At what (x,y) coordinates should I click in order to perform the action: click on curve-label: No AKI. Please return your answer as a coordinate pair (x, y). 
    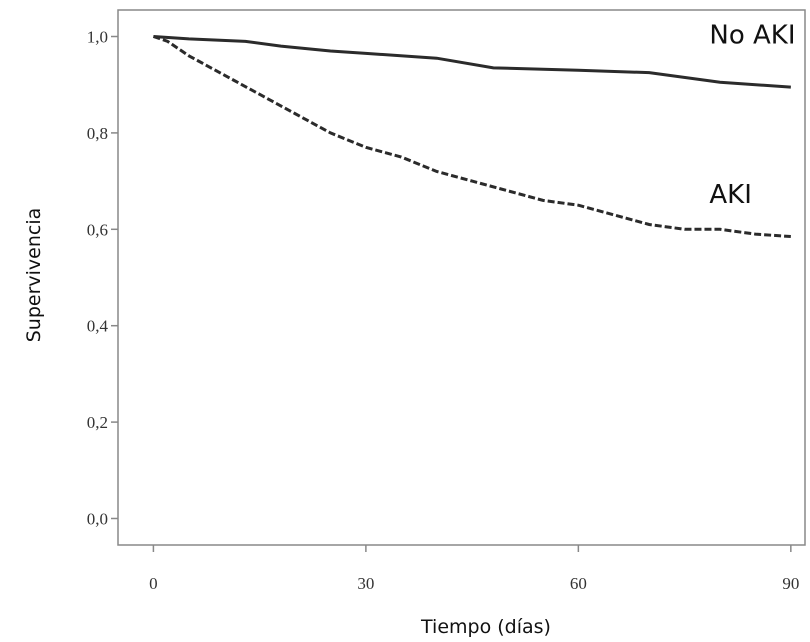
    Looking at the image, I should click on (752, 36).